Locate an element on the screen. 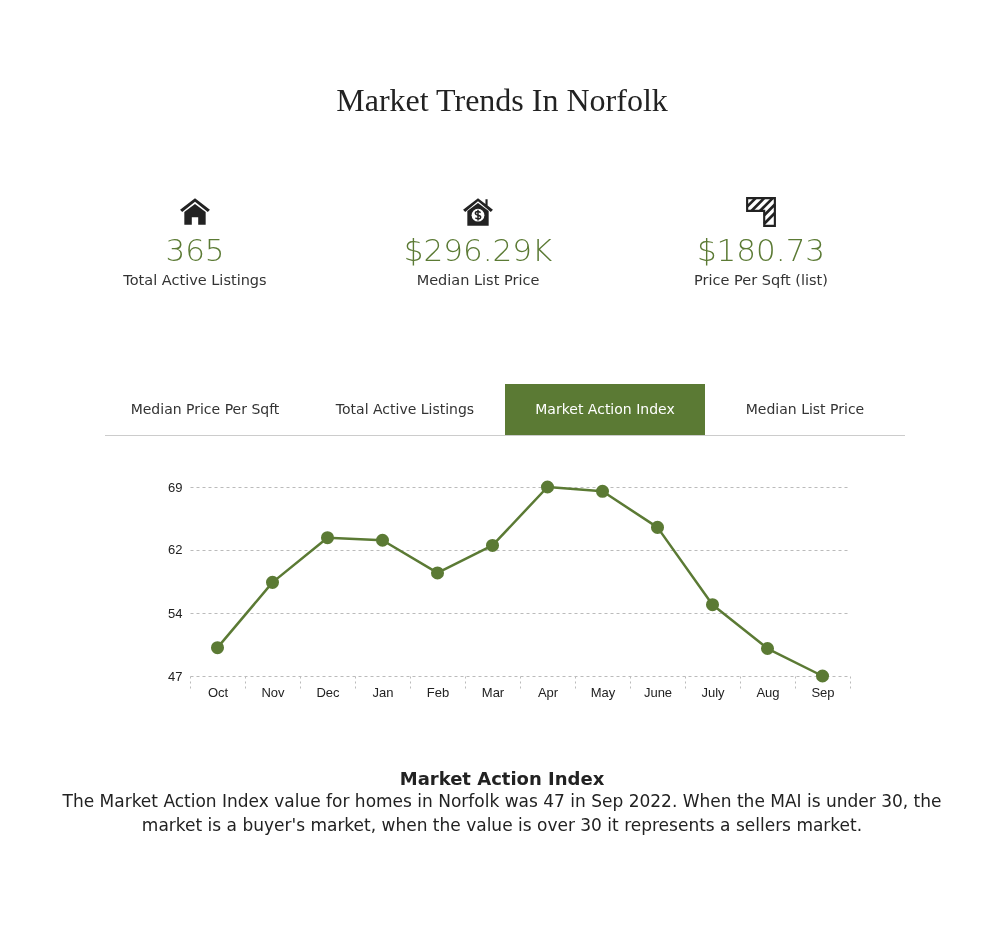  x-tick-label: Apr is located at coordinates (548, 692).